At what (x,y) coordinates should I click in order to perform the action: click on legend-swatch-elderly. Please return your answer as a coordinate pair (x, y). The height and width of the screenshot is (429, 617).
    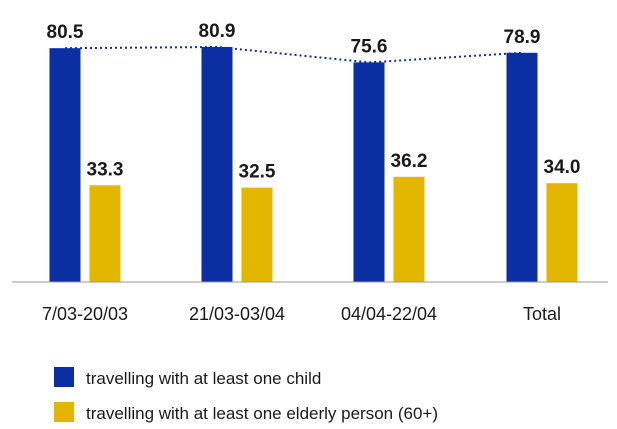
    Looking at the image, I should click on (64, 412).